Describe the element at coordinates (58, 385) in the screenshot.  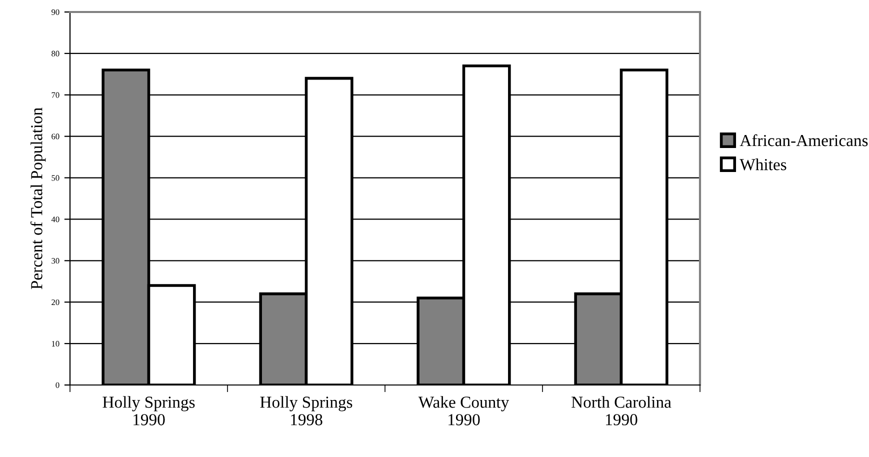
I see `y-tick-label: 0` at that location.